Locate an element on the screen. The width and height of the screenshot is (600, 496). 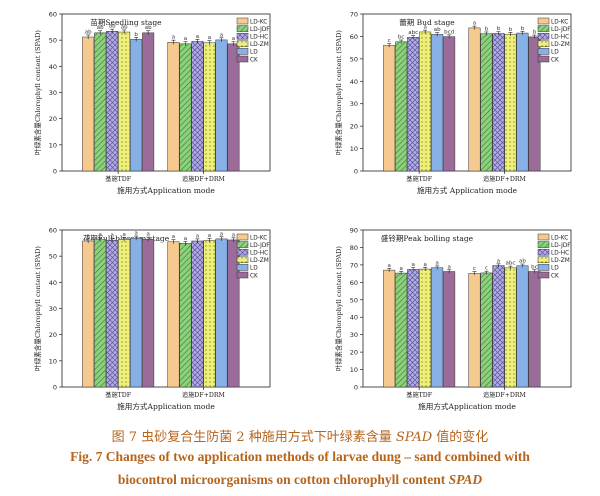
significance-label: bcd is located at coordinates (449, 32).